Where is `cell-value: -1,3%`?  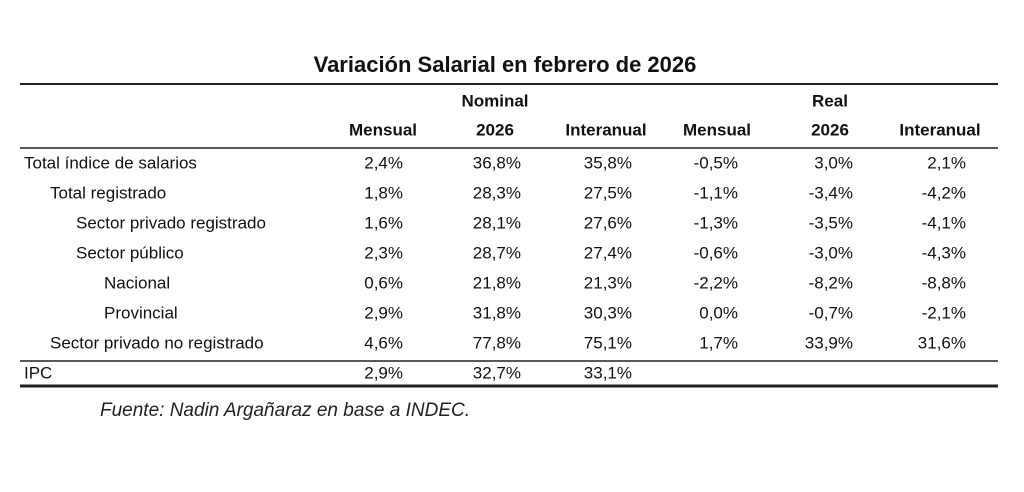 cell-value: -1,3% is located at coordinates (716, 222).